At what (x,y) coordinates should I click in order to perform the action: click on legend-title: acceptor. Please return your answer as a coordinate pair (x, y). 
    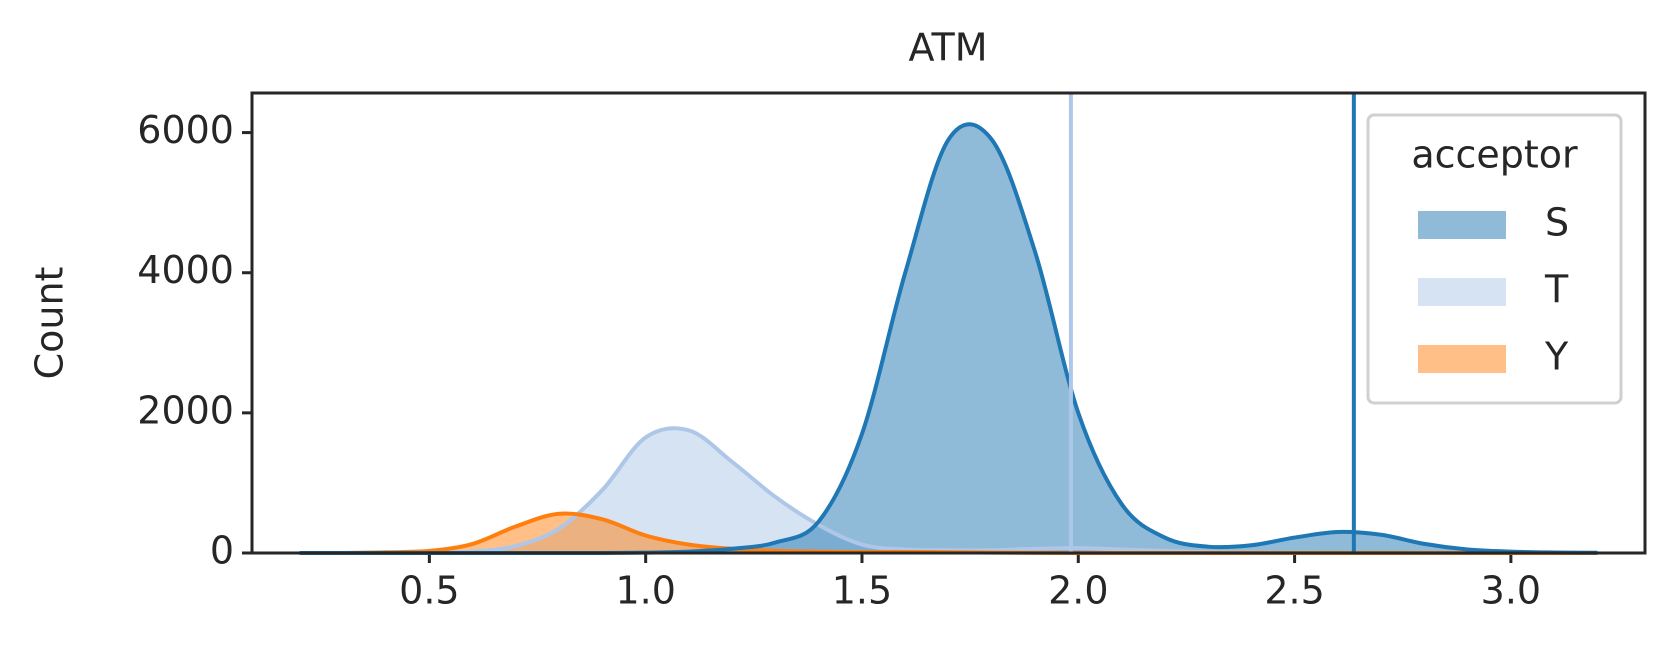
    Looking at the image, I should click on (1494, 155).